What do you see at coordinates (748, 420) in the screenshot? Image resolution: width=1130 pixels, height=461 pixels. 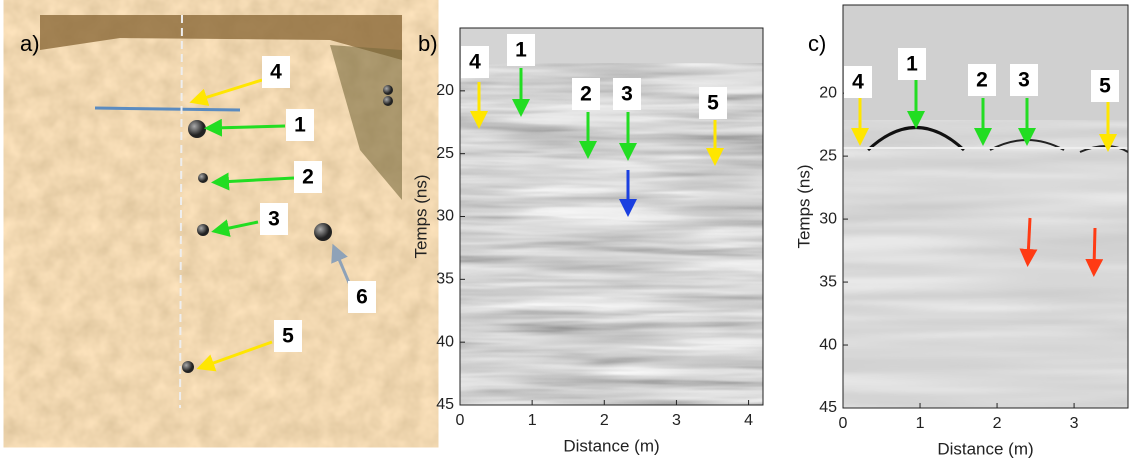 I see `x-tick-label: 4` at bounding box center [748, 420].